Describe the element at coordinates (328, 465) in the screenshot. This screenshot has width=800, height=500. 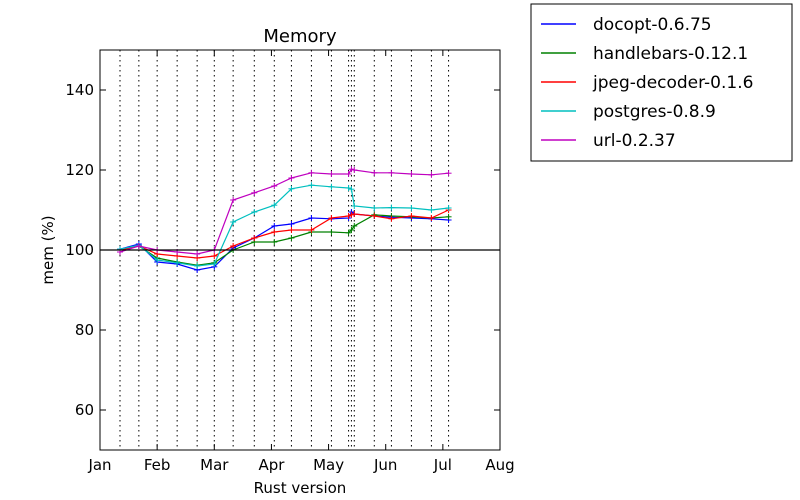
I see `x-tick-label-may: May` at that location.